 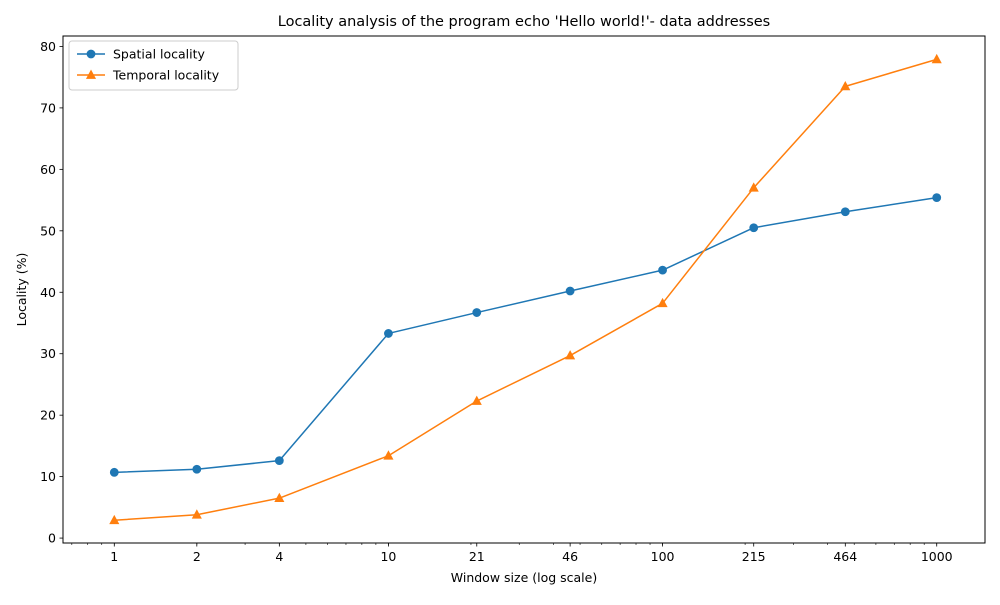 I want to click on legend: Spatial locality Temporal locality, so click(x=153, y=65).